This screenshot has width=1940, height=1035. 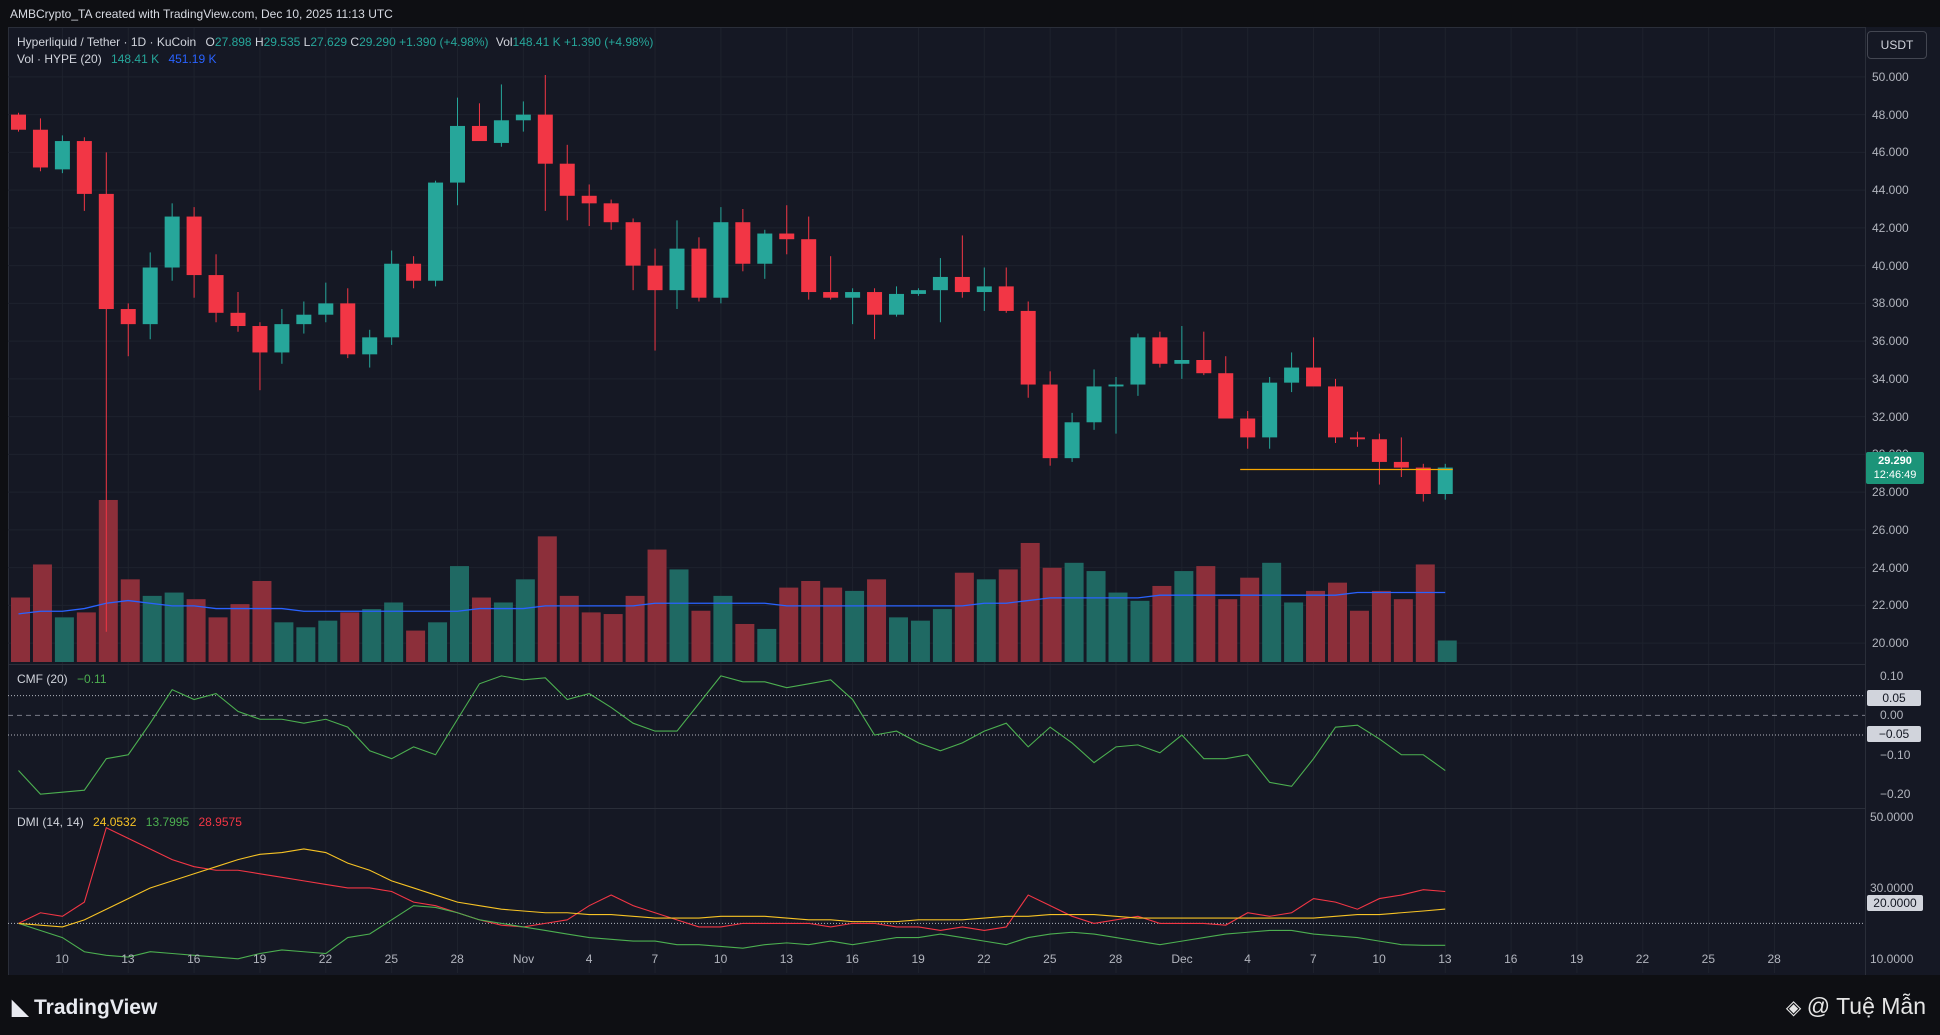 What do you see at coordinates (1866, 1006) in the screenshot?
I see `watermark-text: @ Tuệ Mẫn` at bounding box center [1866, 1006].